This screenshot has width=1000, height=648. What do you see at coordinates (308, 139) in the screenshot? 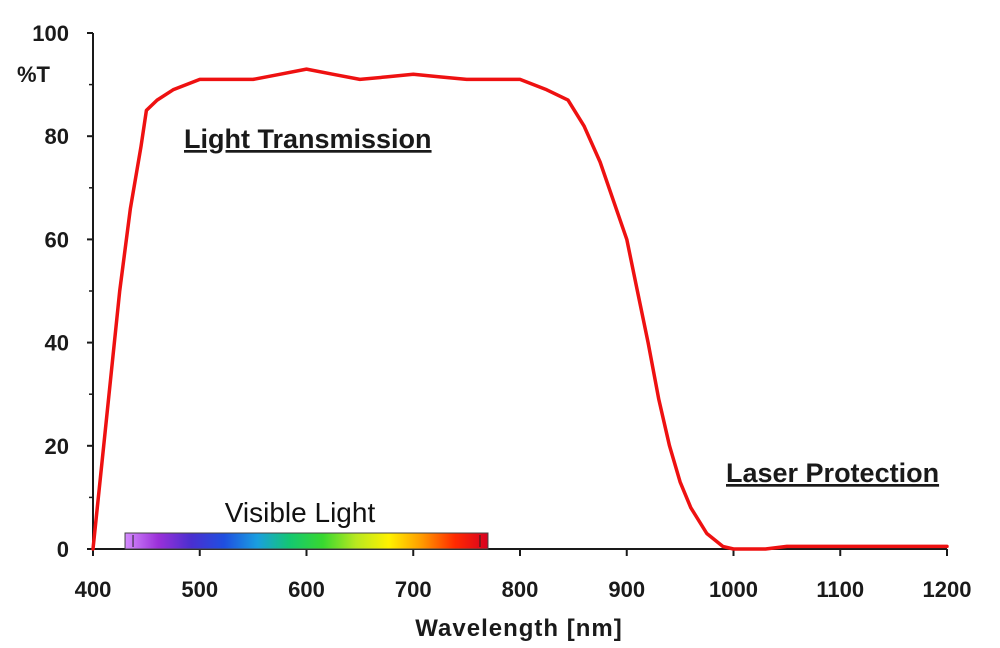
I see `annotation-light-transmission: Light Transmission` at bounding box center [308, 139].